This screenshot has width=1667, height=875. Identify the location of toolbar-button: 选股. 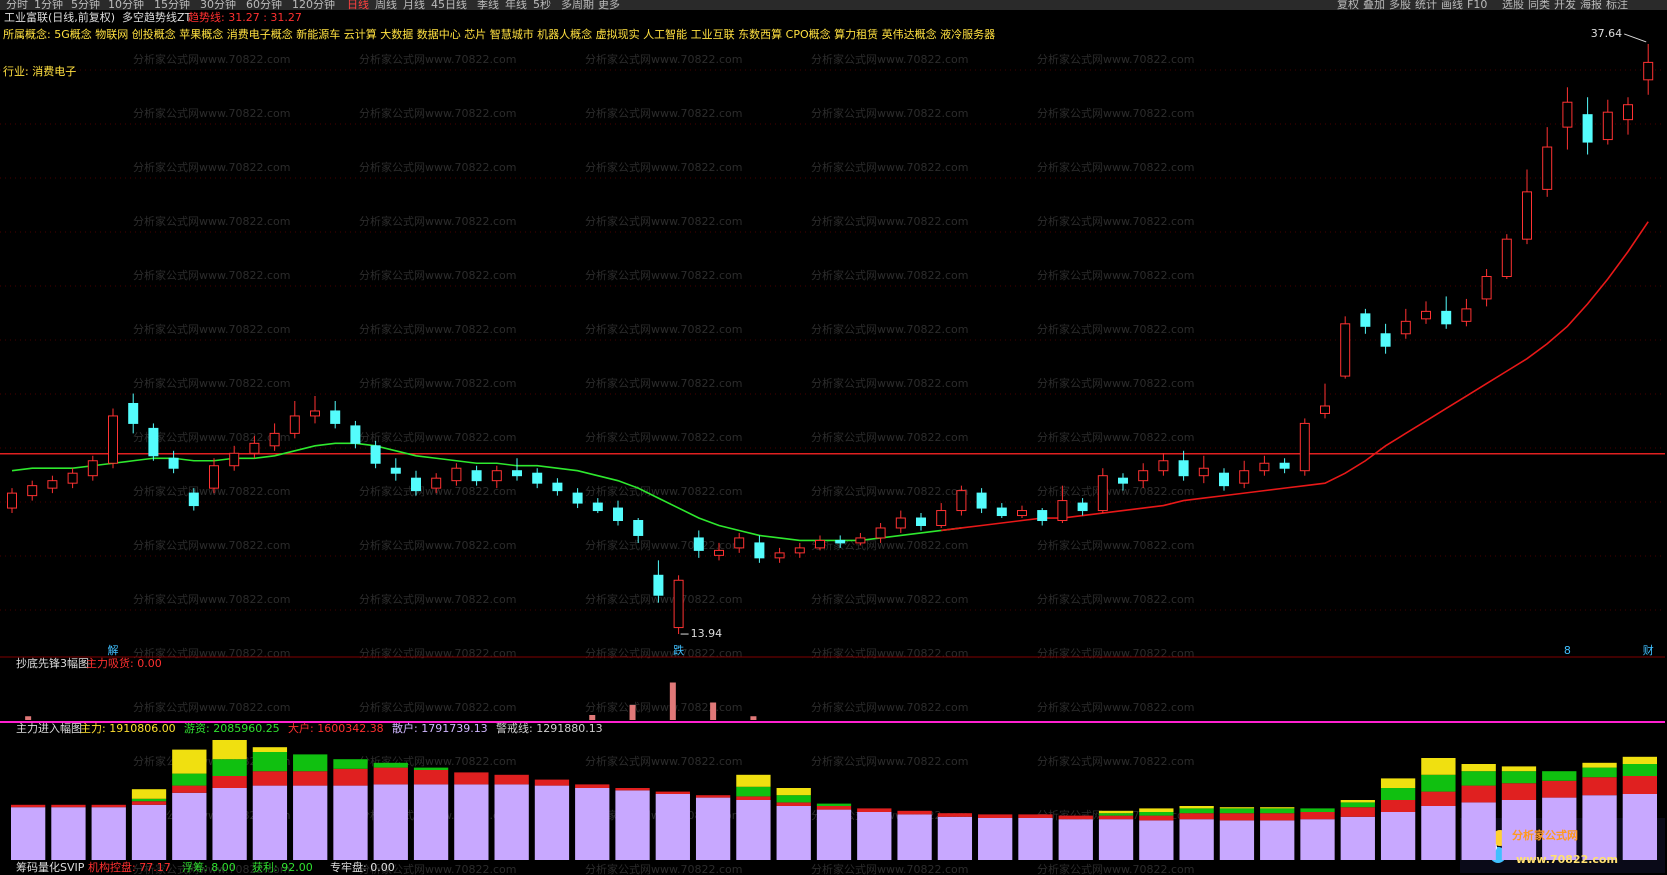
(1513, 5).